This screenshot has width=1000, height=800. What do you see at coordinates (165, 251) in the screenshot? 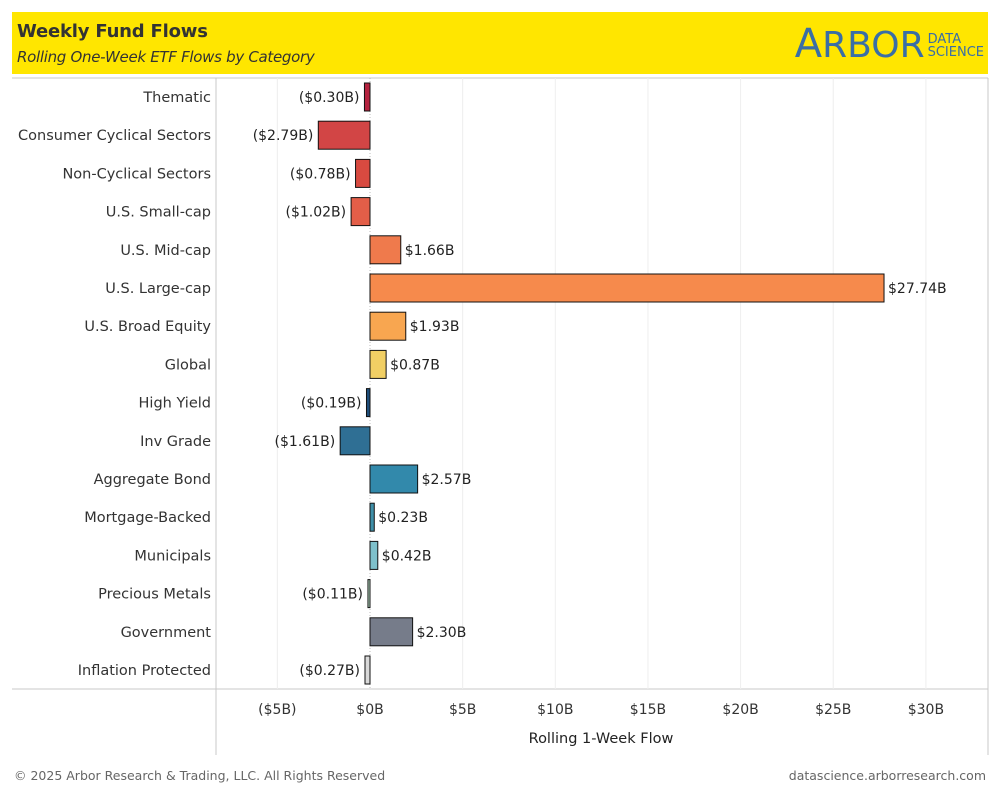
I see `category-label: U.S. Mid-cap` at bounding box center [165, 251].